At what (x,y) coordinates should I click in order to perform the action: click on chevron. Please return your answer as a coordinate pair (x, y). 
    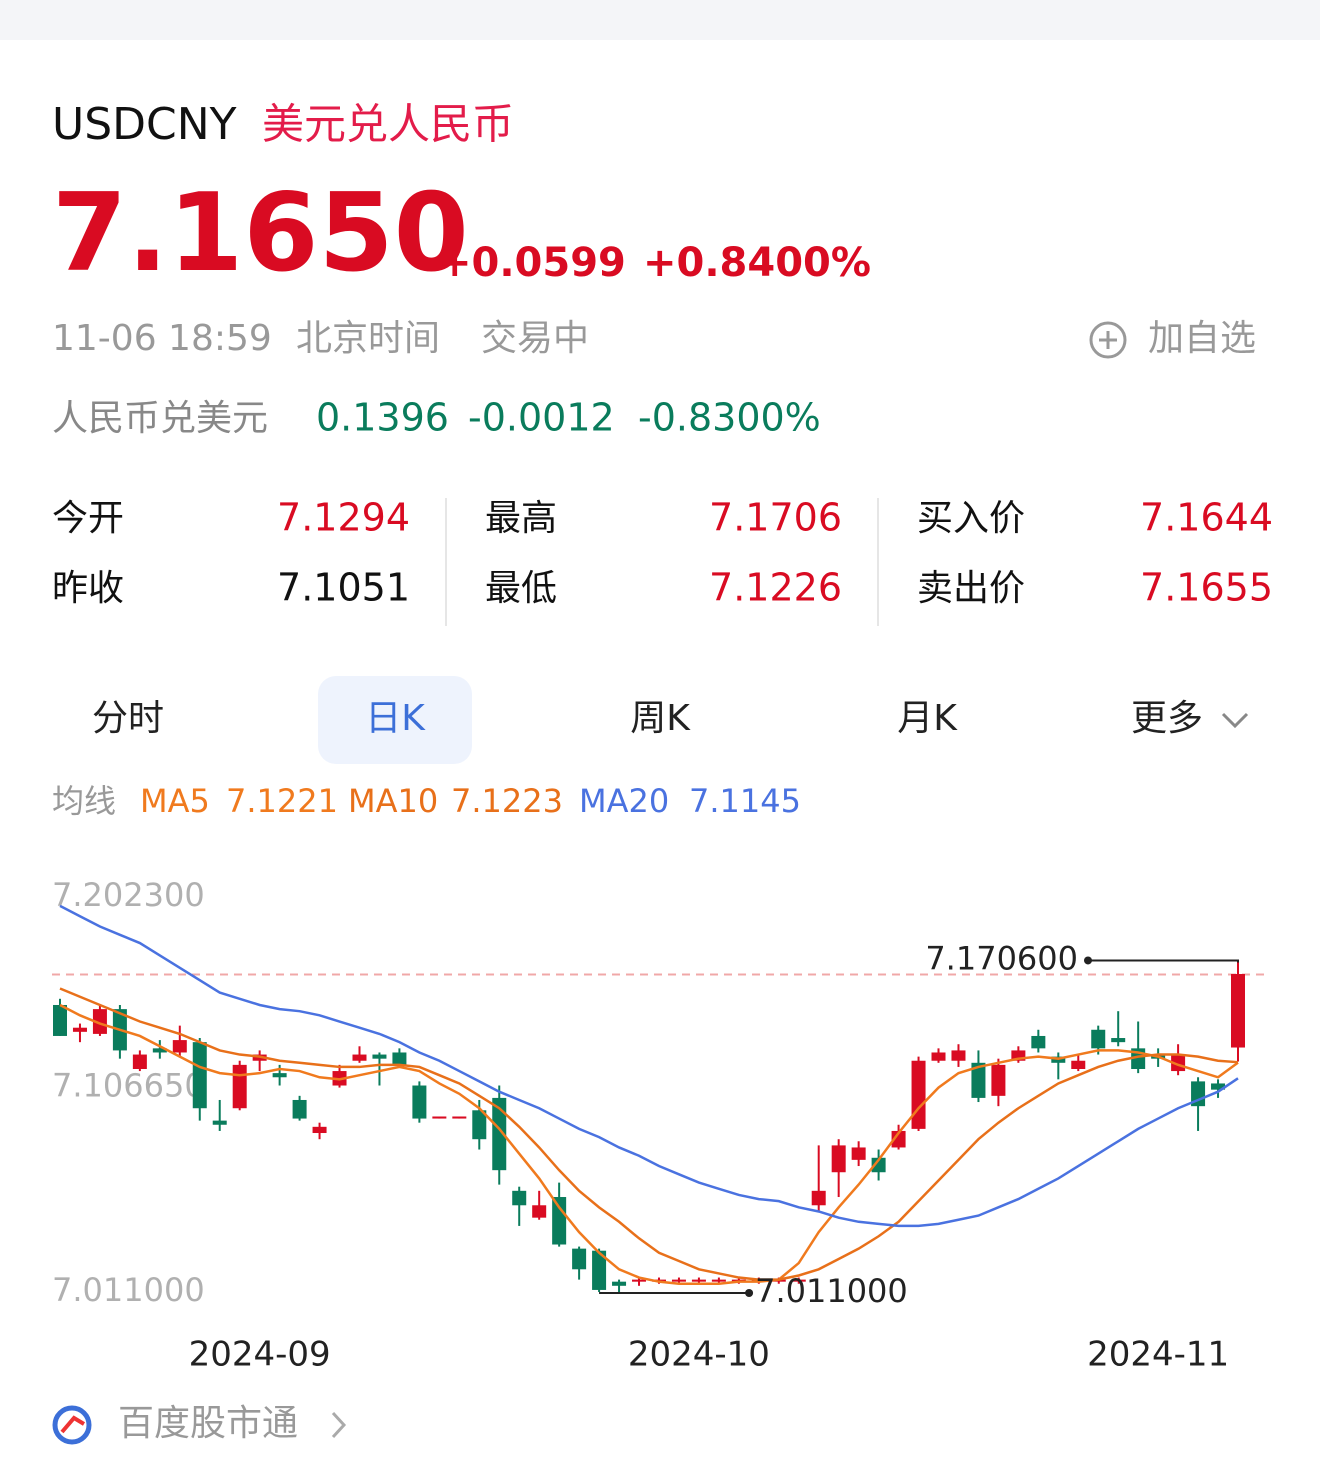
    Looking at the image, I should click on (339, 1425).